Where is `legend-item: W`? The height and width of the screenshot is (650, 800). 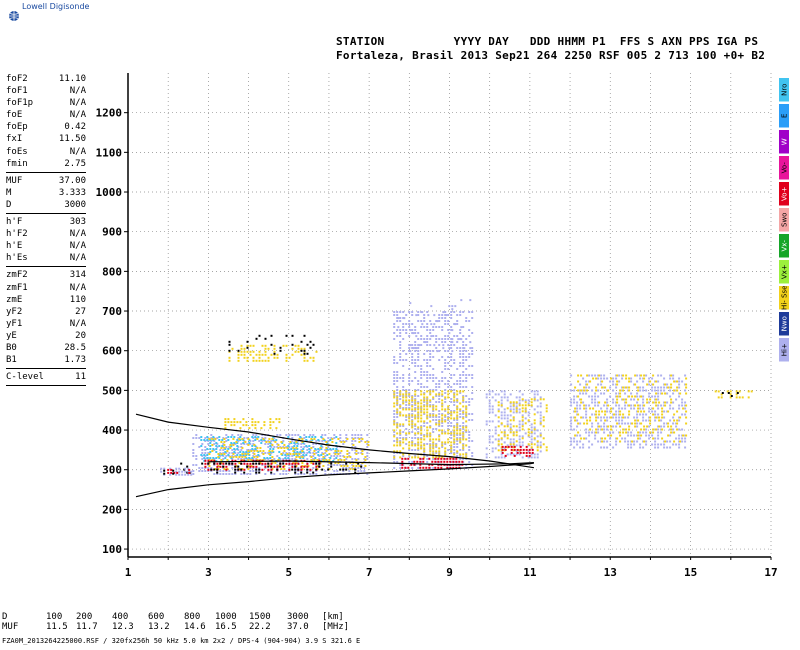
legend-item: W is located at coordinates (784, 142).